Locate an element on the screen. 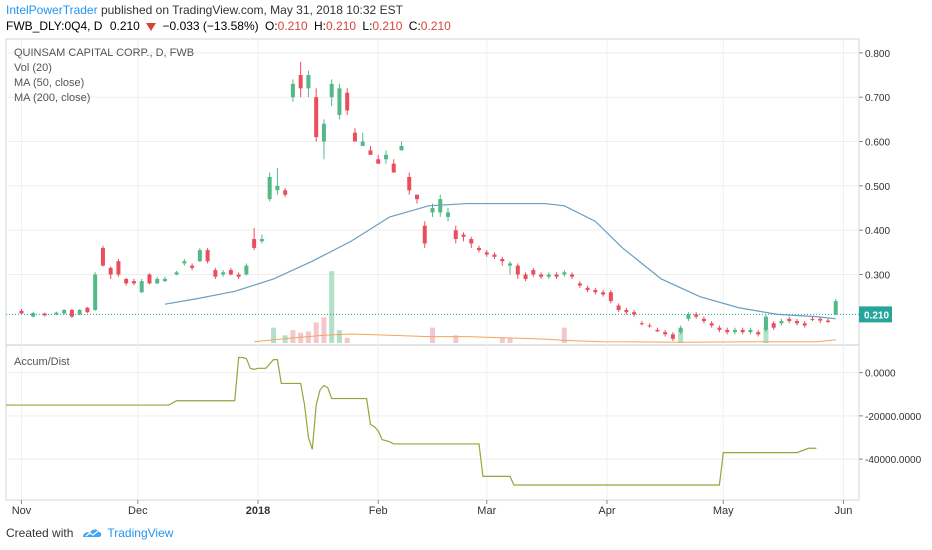 Image resolution: width=932 pixels, height=550 pixels. symbol-label: FWB_DLY:0Q4, D is located at coordinates (54, 26).